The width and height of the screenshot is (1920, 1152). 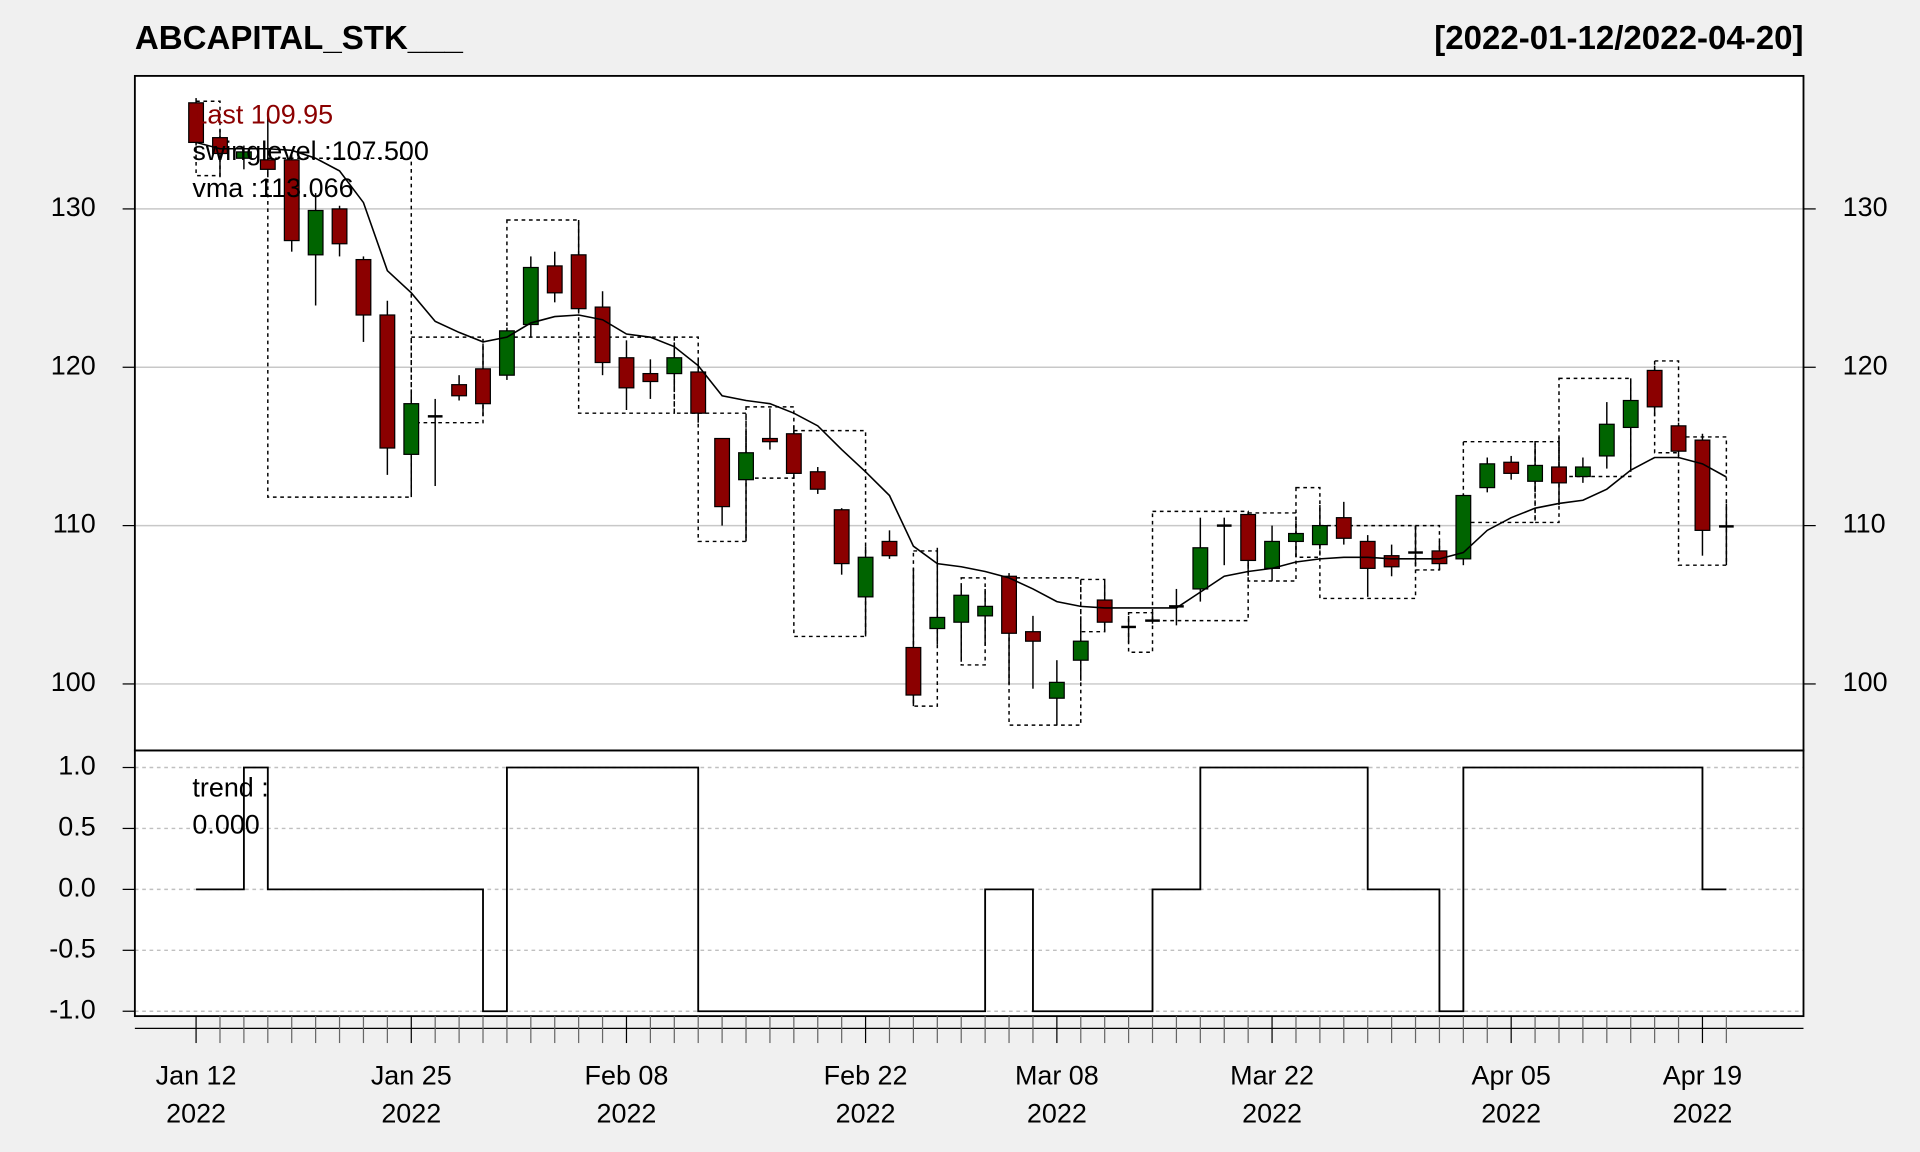 I want to click on x-tick-label: Feb 08, so click(x=627, y=1075).